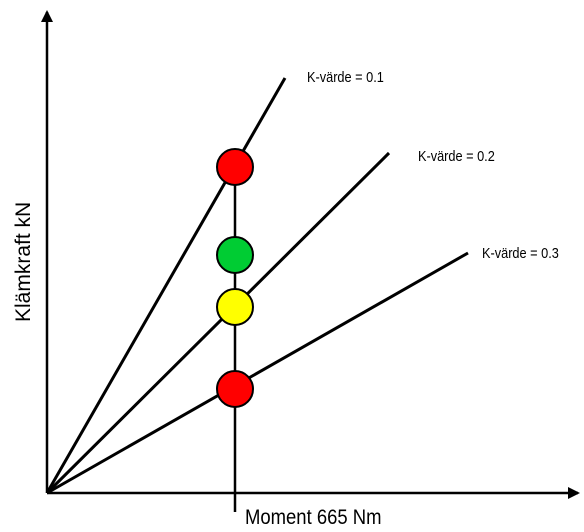 This screenshot has width=584, height=532. I want to click on y-axis-label: Klämkraft kN, so click(23, 262).